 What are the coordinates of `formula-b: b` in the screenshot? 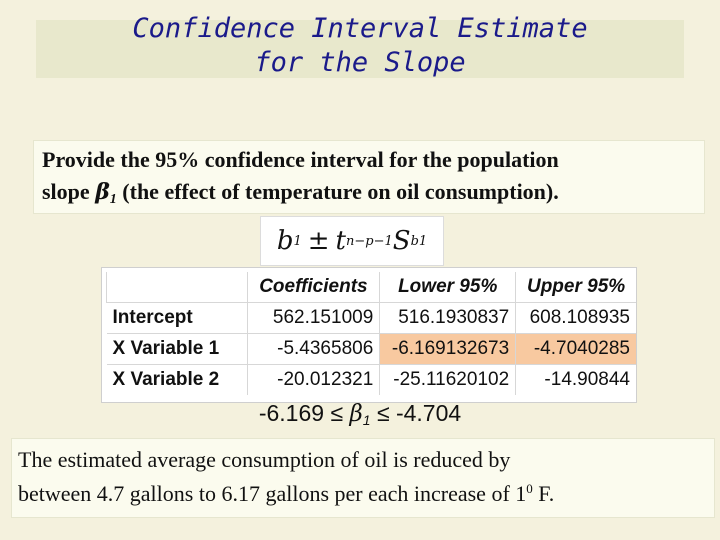 It's located at (285, 241).